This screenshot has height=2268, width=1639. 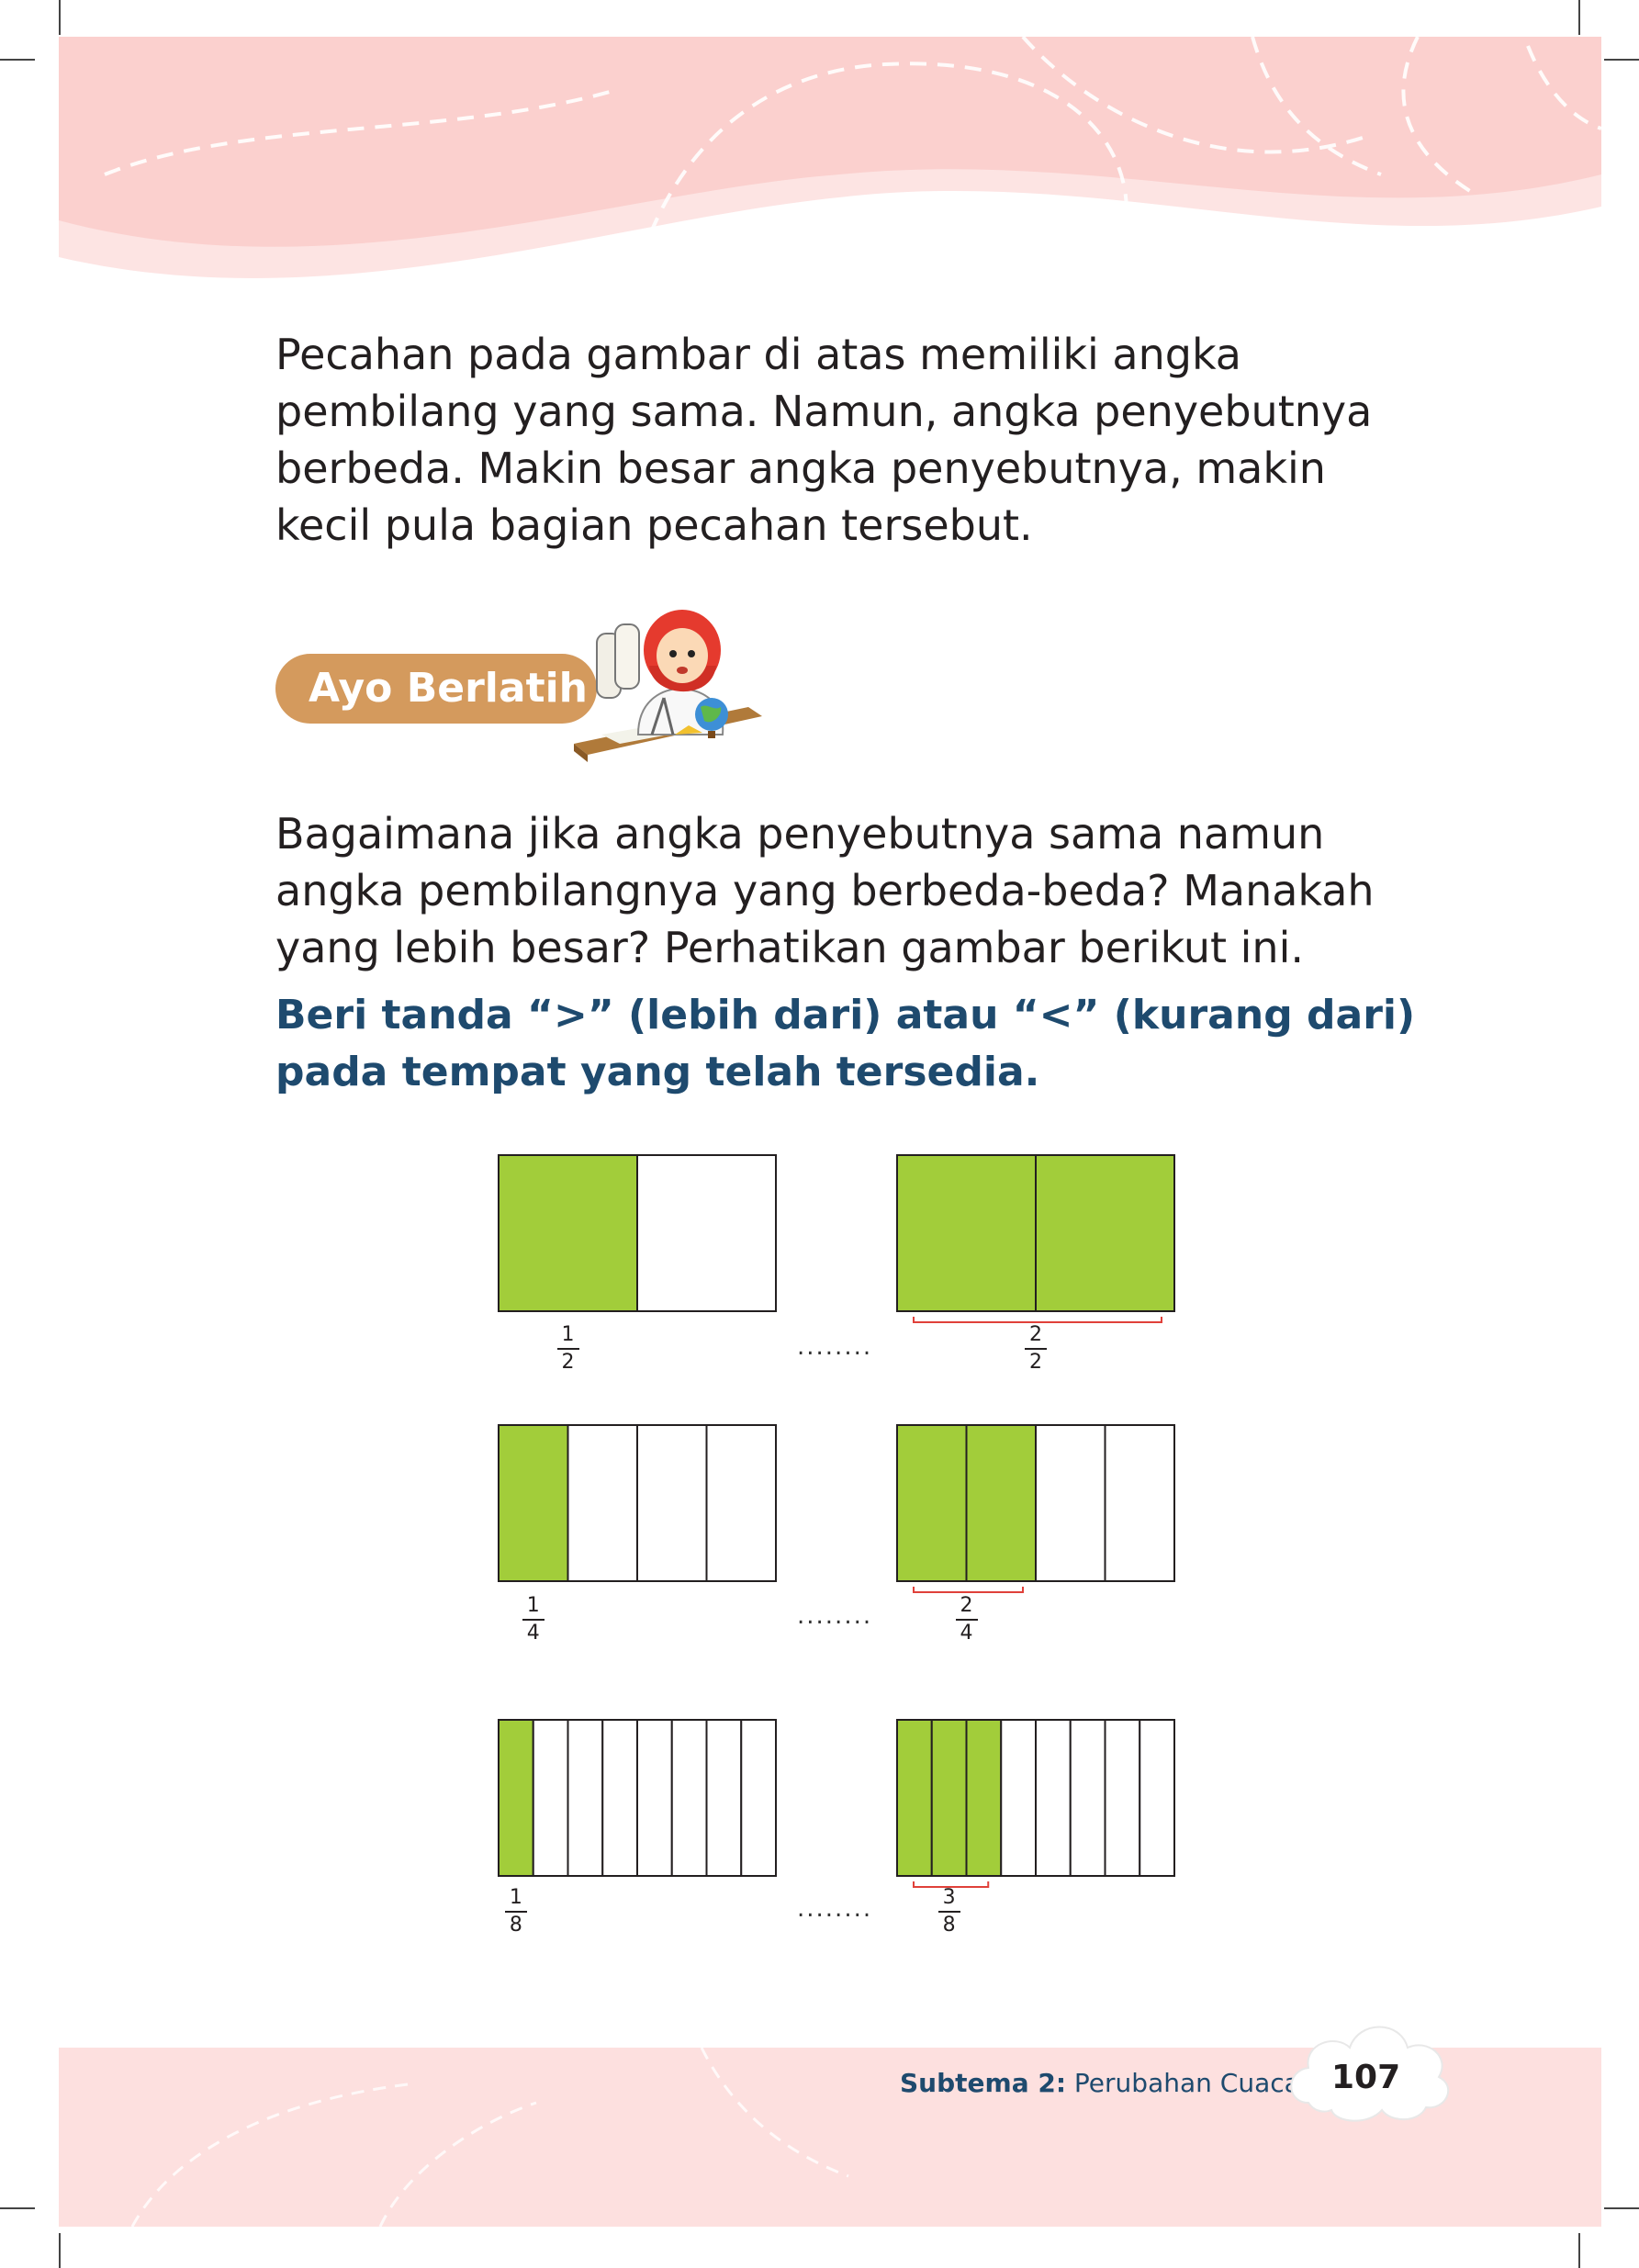 What do you see at coordinates (436, 689) in the screenshot?
I see `section-tab-ayo-berlatih: Ayo Berlatih` at bounding box center [436, 689].